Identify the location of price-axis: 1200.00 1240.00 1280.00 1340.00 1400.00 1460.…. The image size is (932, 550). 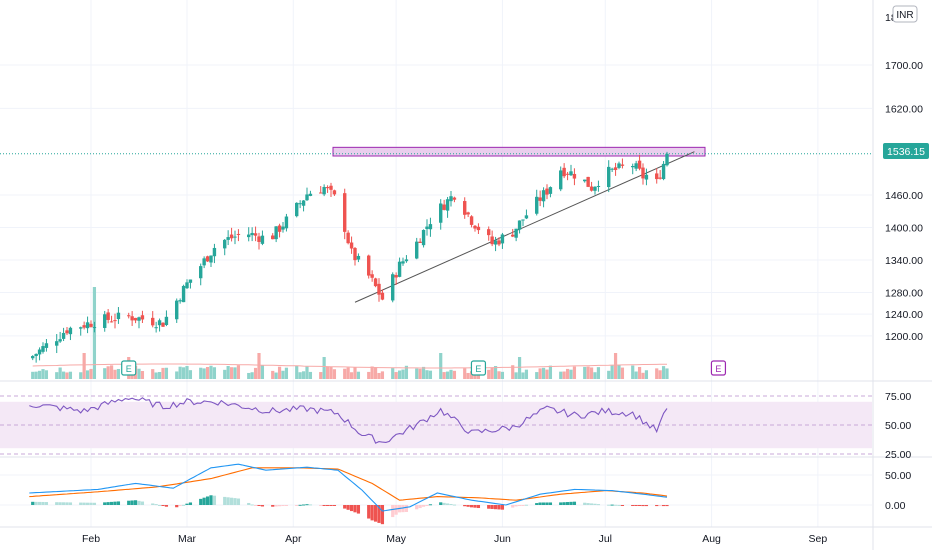
(904, 262).